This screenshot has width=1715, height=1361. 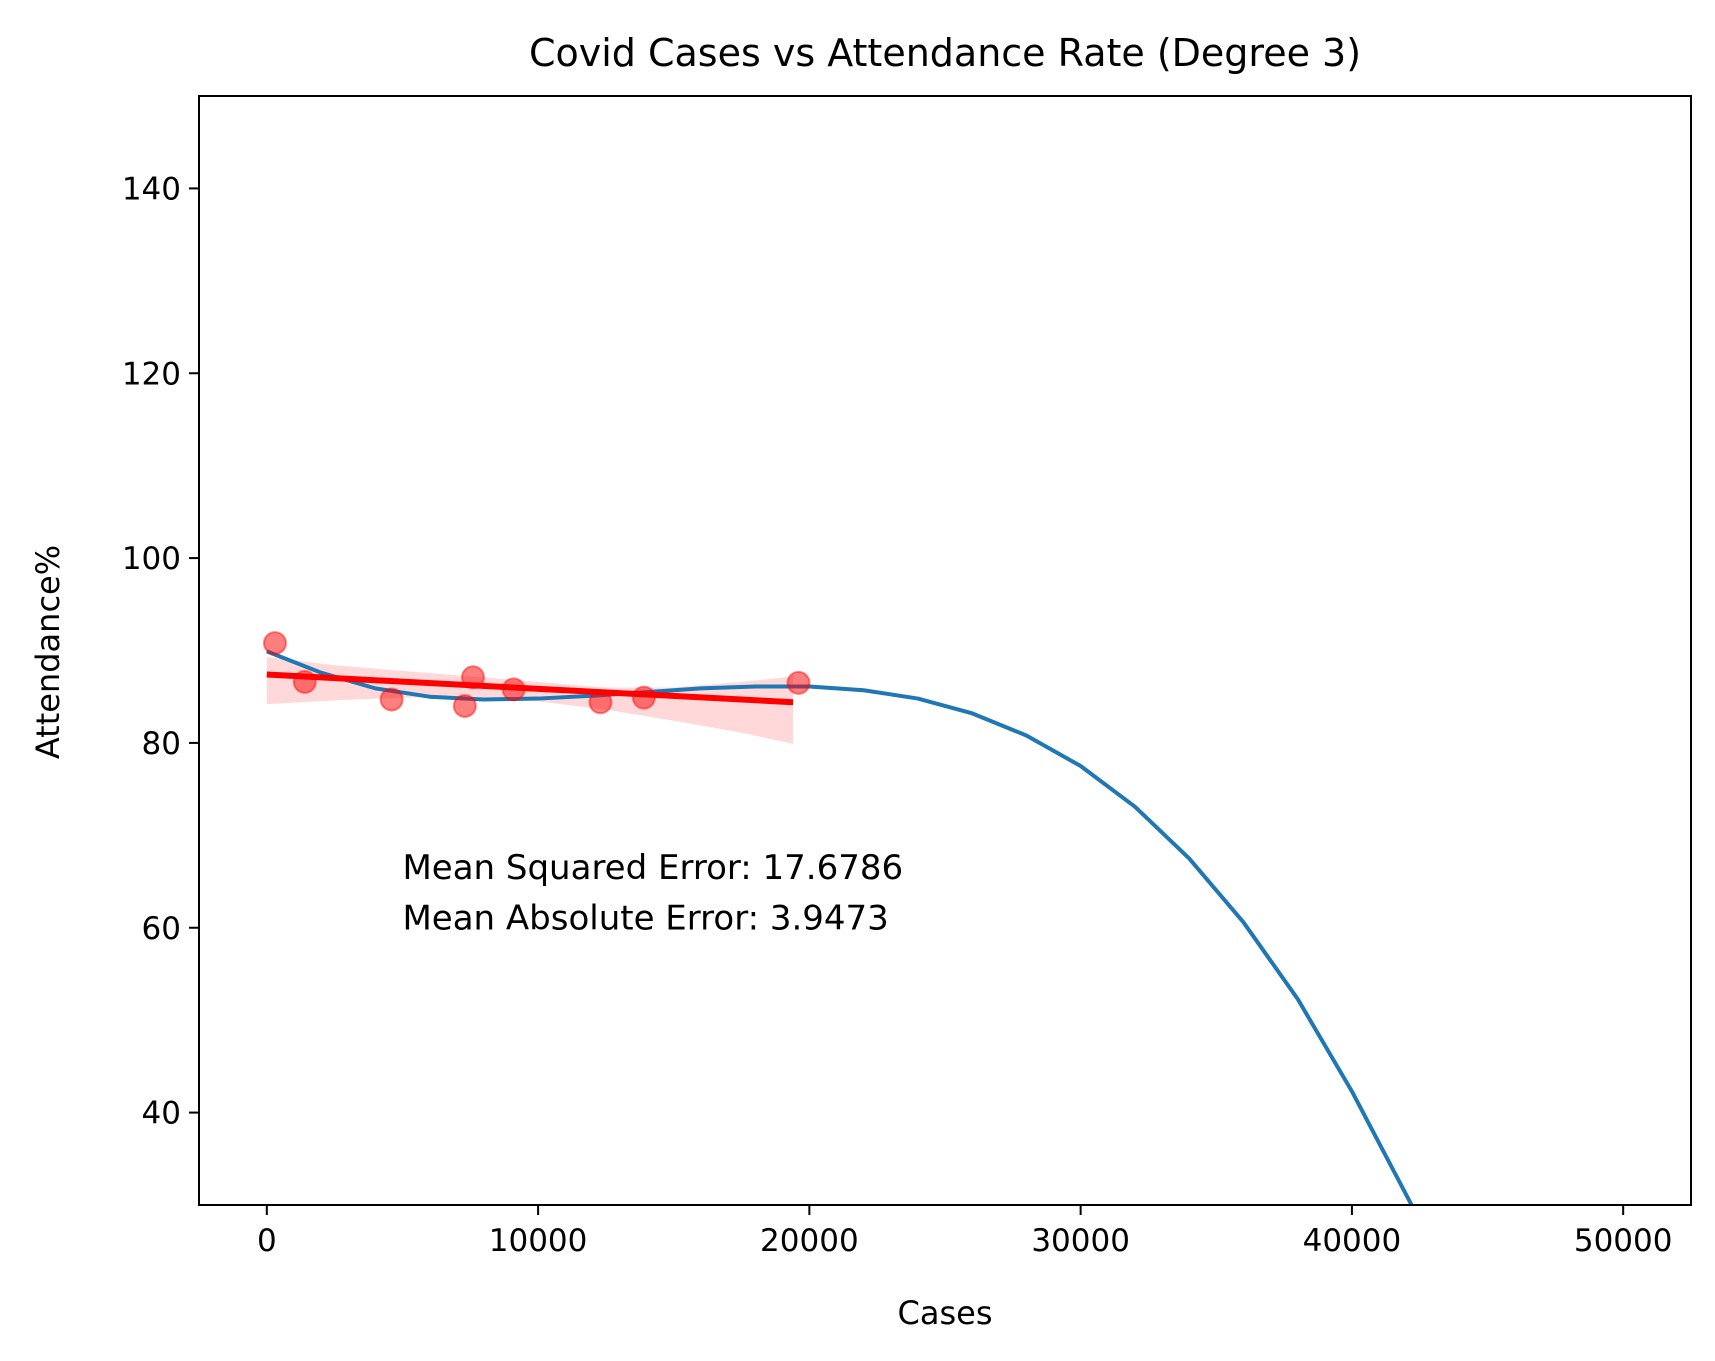 I want to click on y-tick-label: 60, so click(x=161, y=929).